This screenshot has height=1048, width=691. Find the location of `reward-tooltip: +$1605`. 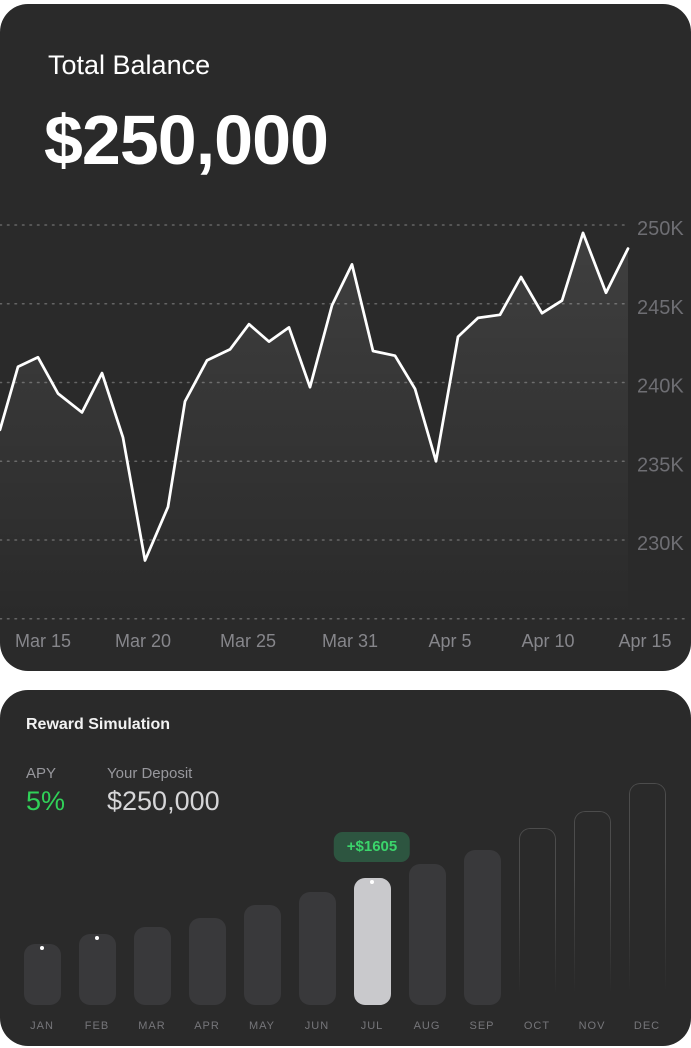

reward-tooltip: +$1605 is located at coordinates (372, 847).